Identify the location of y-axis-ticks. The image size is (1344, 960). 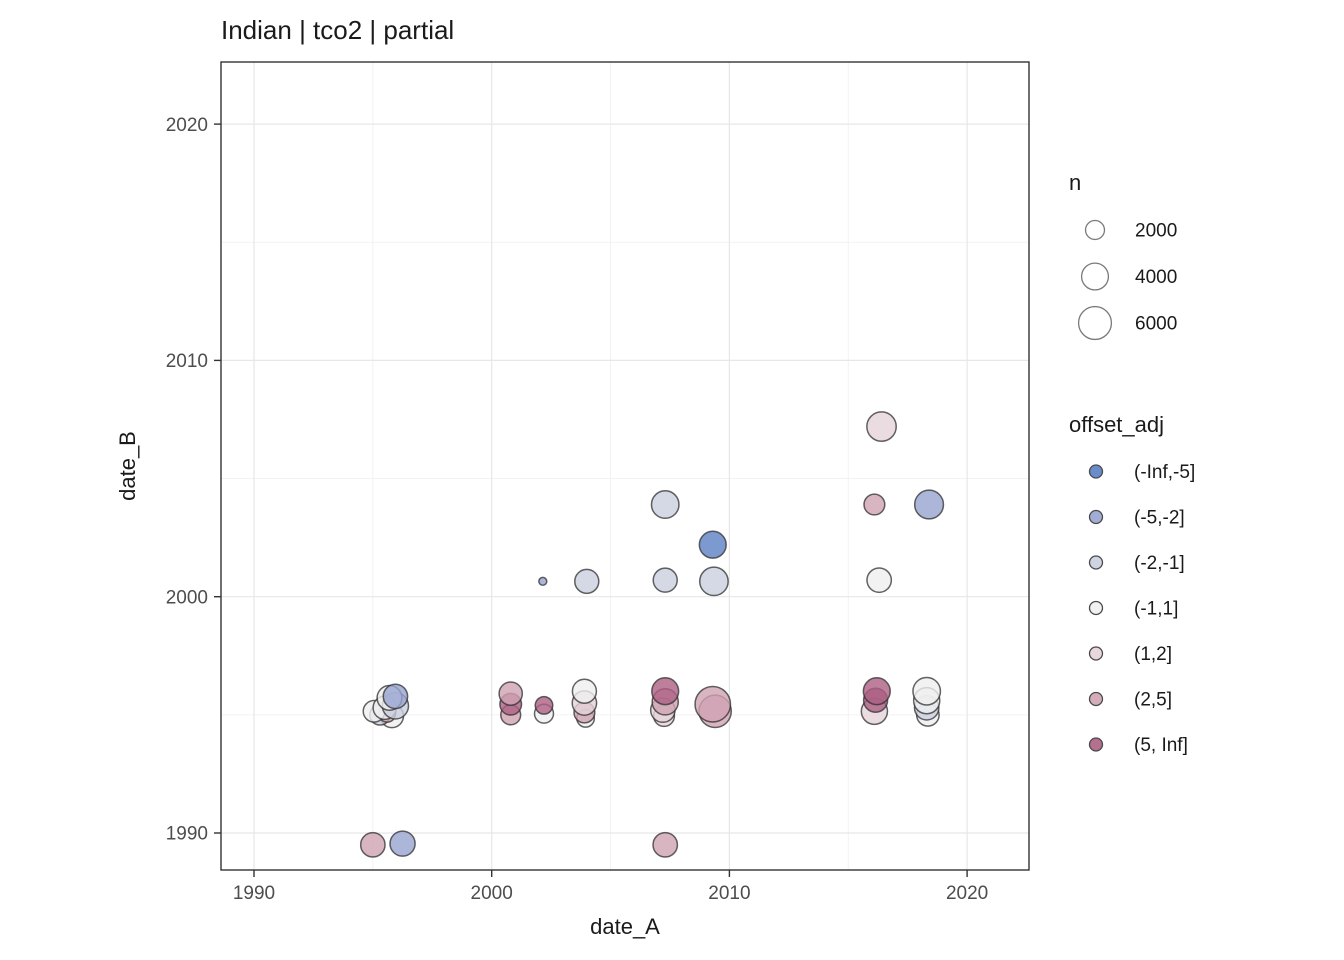
(217, 478).